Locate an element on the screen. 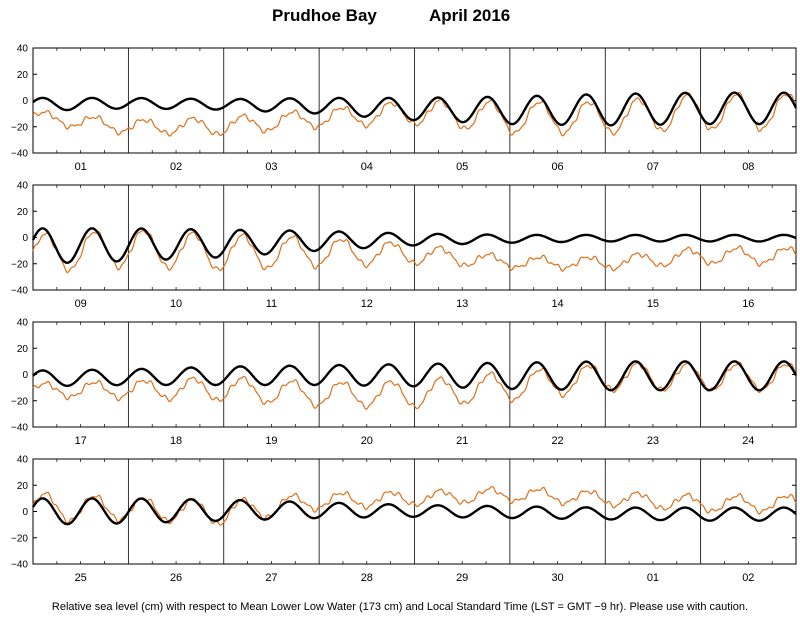 The width and height of the screenshot is (800, 618). day-label: 15 is located at coordinates (653, 304).